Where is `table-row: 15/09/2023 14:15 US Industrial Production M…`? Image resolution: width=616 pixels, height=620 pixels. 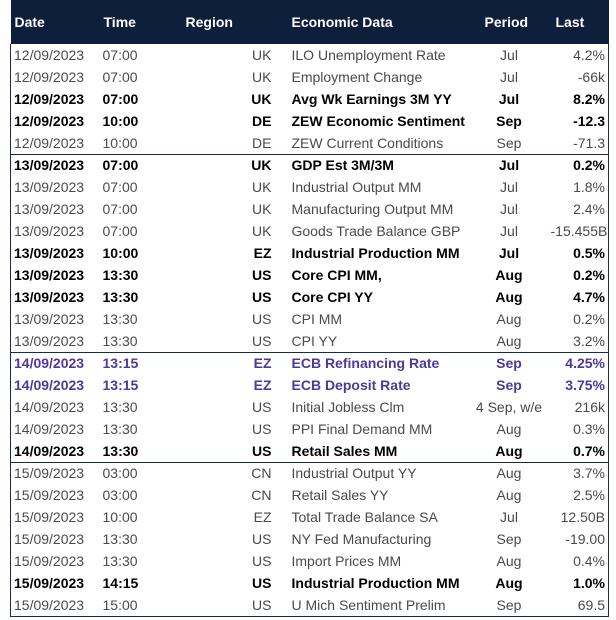 table-row: 15/09/2023 14:15 US Industrial Production M… is located at coordinates (309, 583).